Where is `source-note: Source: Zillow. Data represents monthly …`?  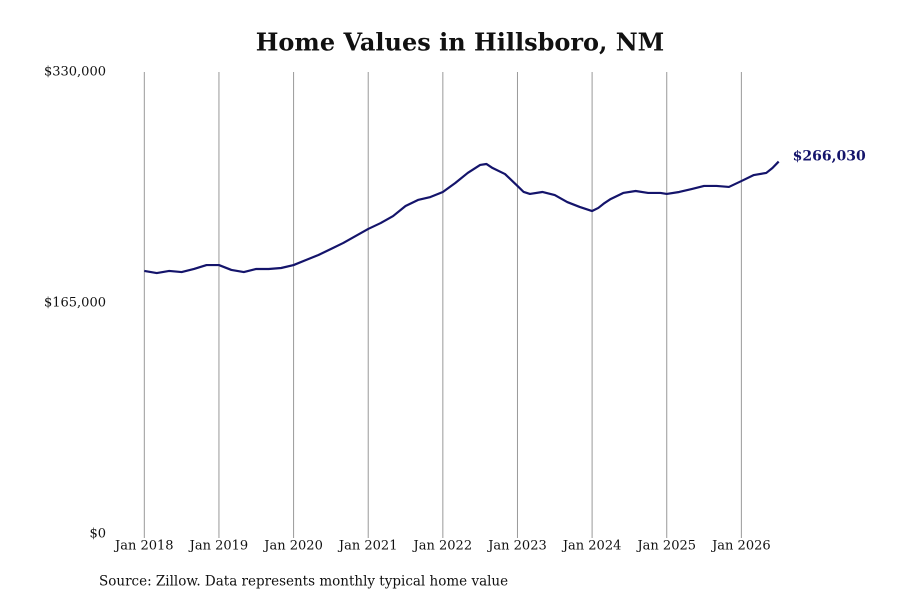
source-note: Source: Zillow. Data represents monthly … is located at coordinates (303, 582).